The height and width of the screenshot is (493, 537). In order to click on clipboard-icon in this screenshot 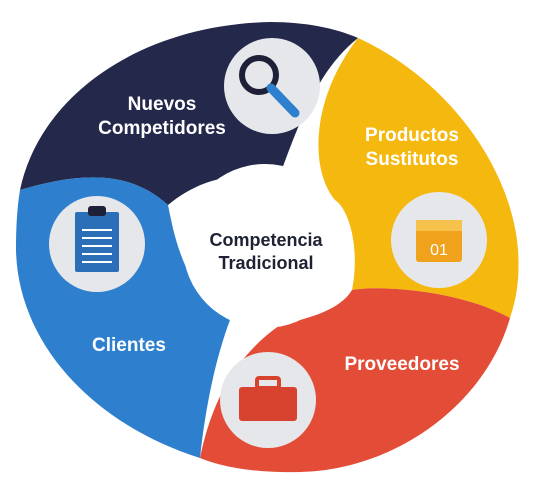, I will do `click(97, 244)`.